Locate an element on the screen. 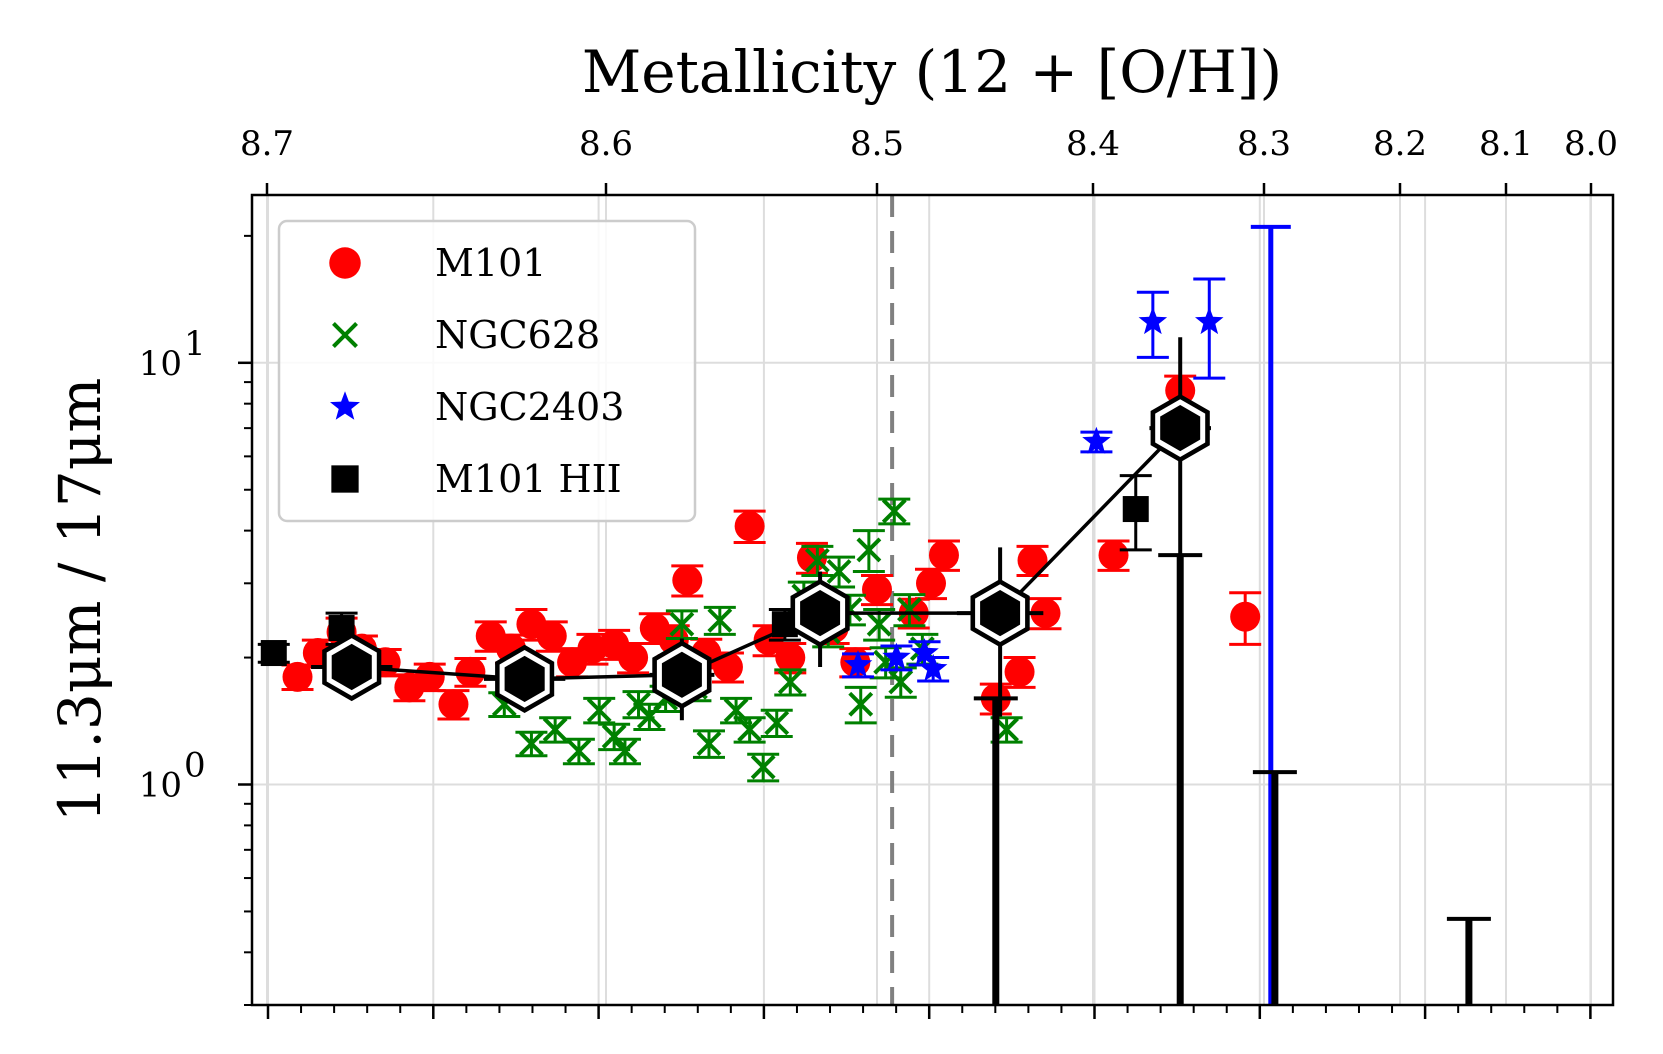  legend-box is located at coordinates (487, 371).